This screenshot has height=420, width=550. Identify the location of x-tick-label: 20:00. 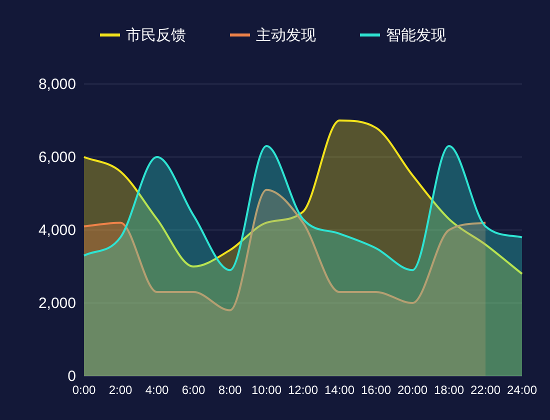
(412, 390).